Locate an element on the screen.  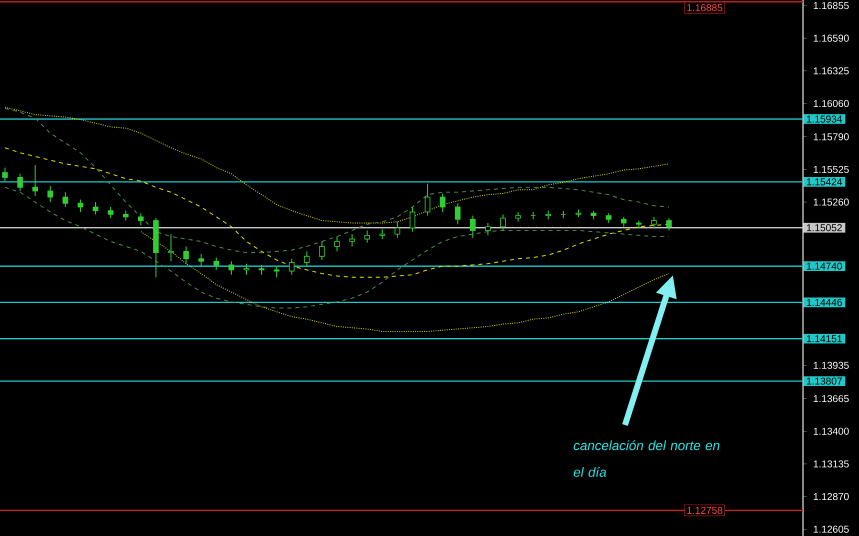
y-tick-label: 1.16855 is located at coordinates (831, 6).